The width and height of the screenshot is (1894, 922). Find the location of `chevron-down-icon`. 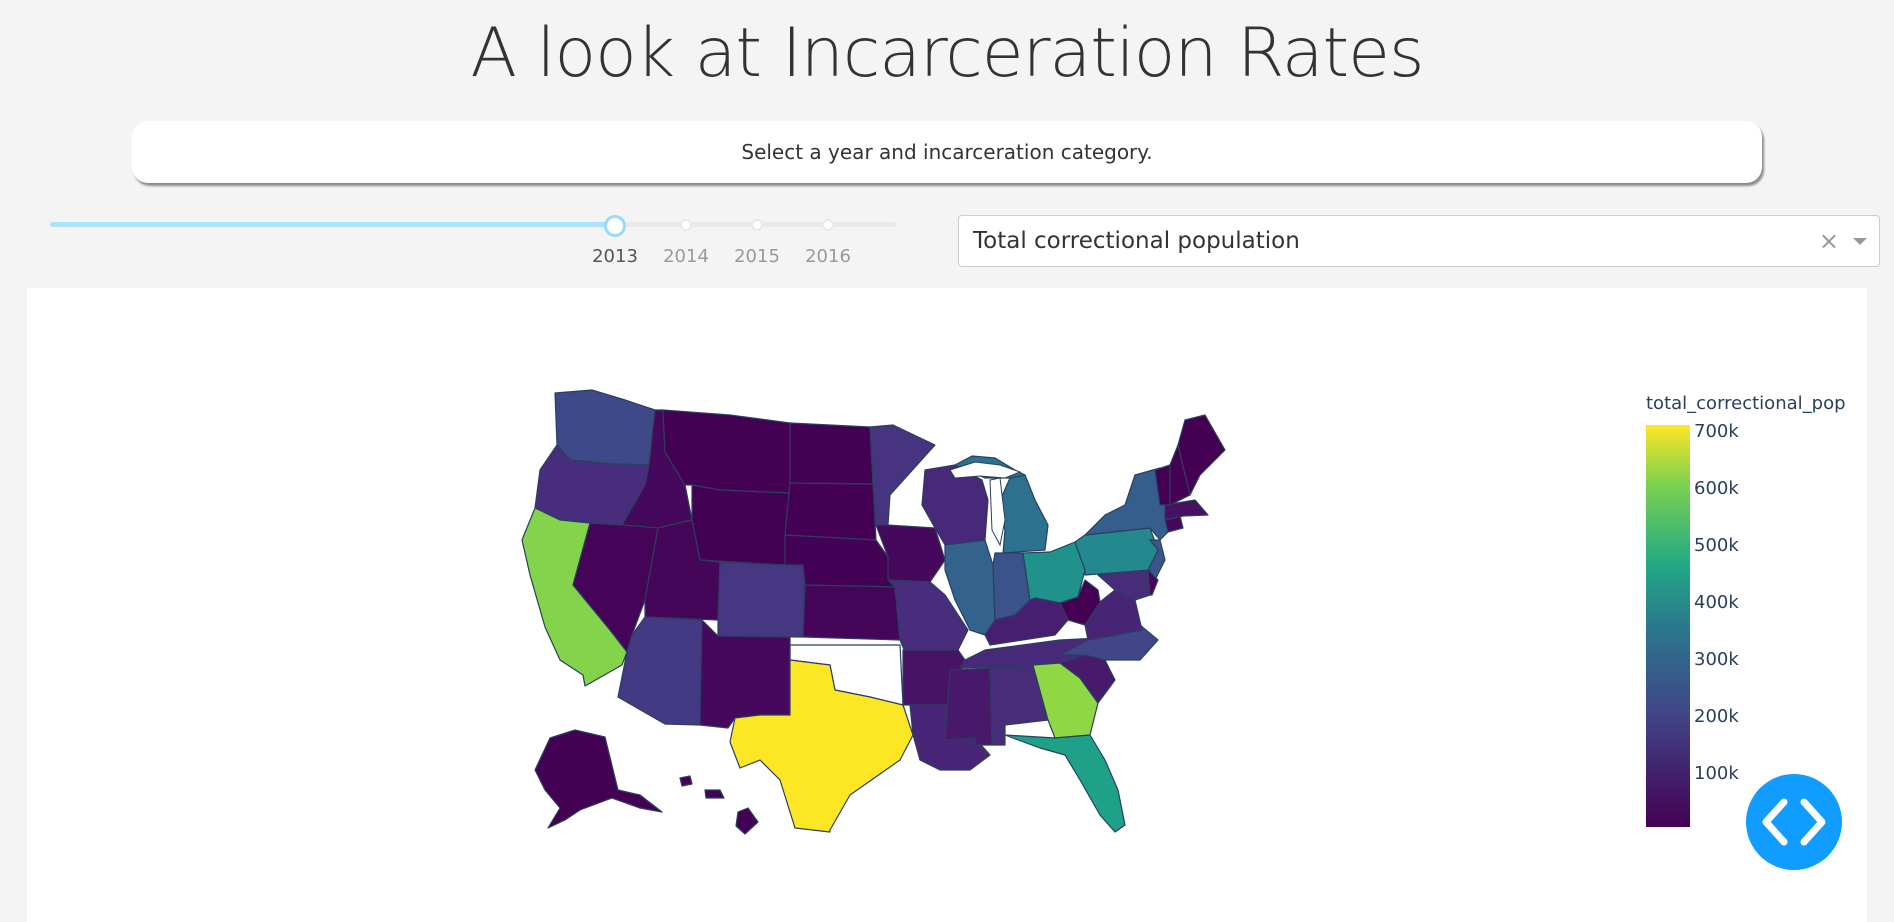

chevron-down-icon is located at coordinates (1860, 241).